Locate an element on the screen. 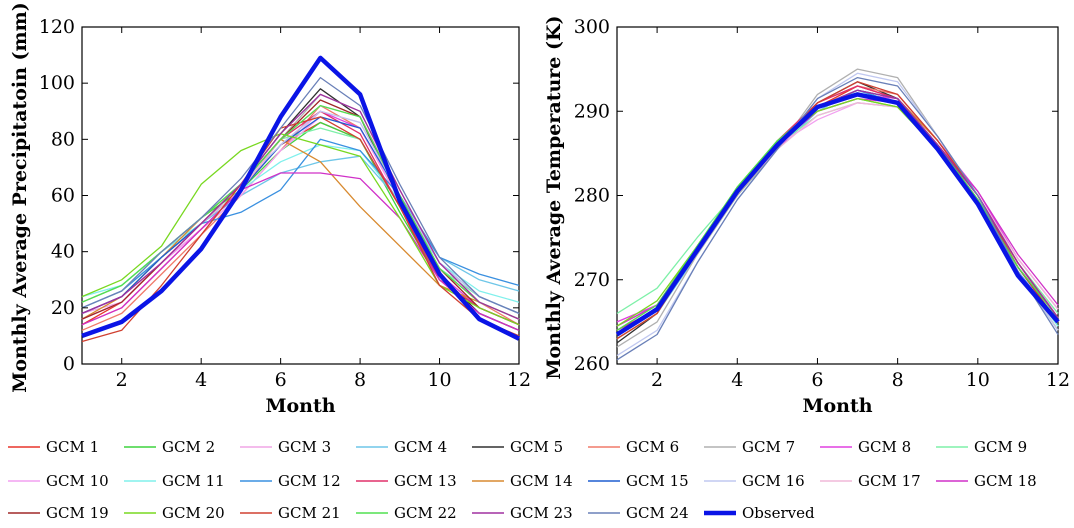  legend-label: GCM 23 is located at coordinates (541, 513).